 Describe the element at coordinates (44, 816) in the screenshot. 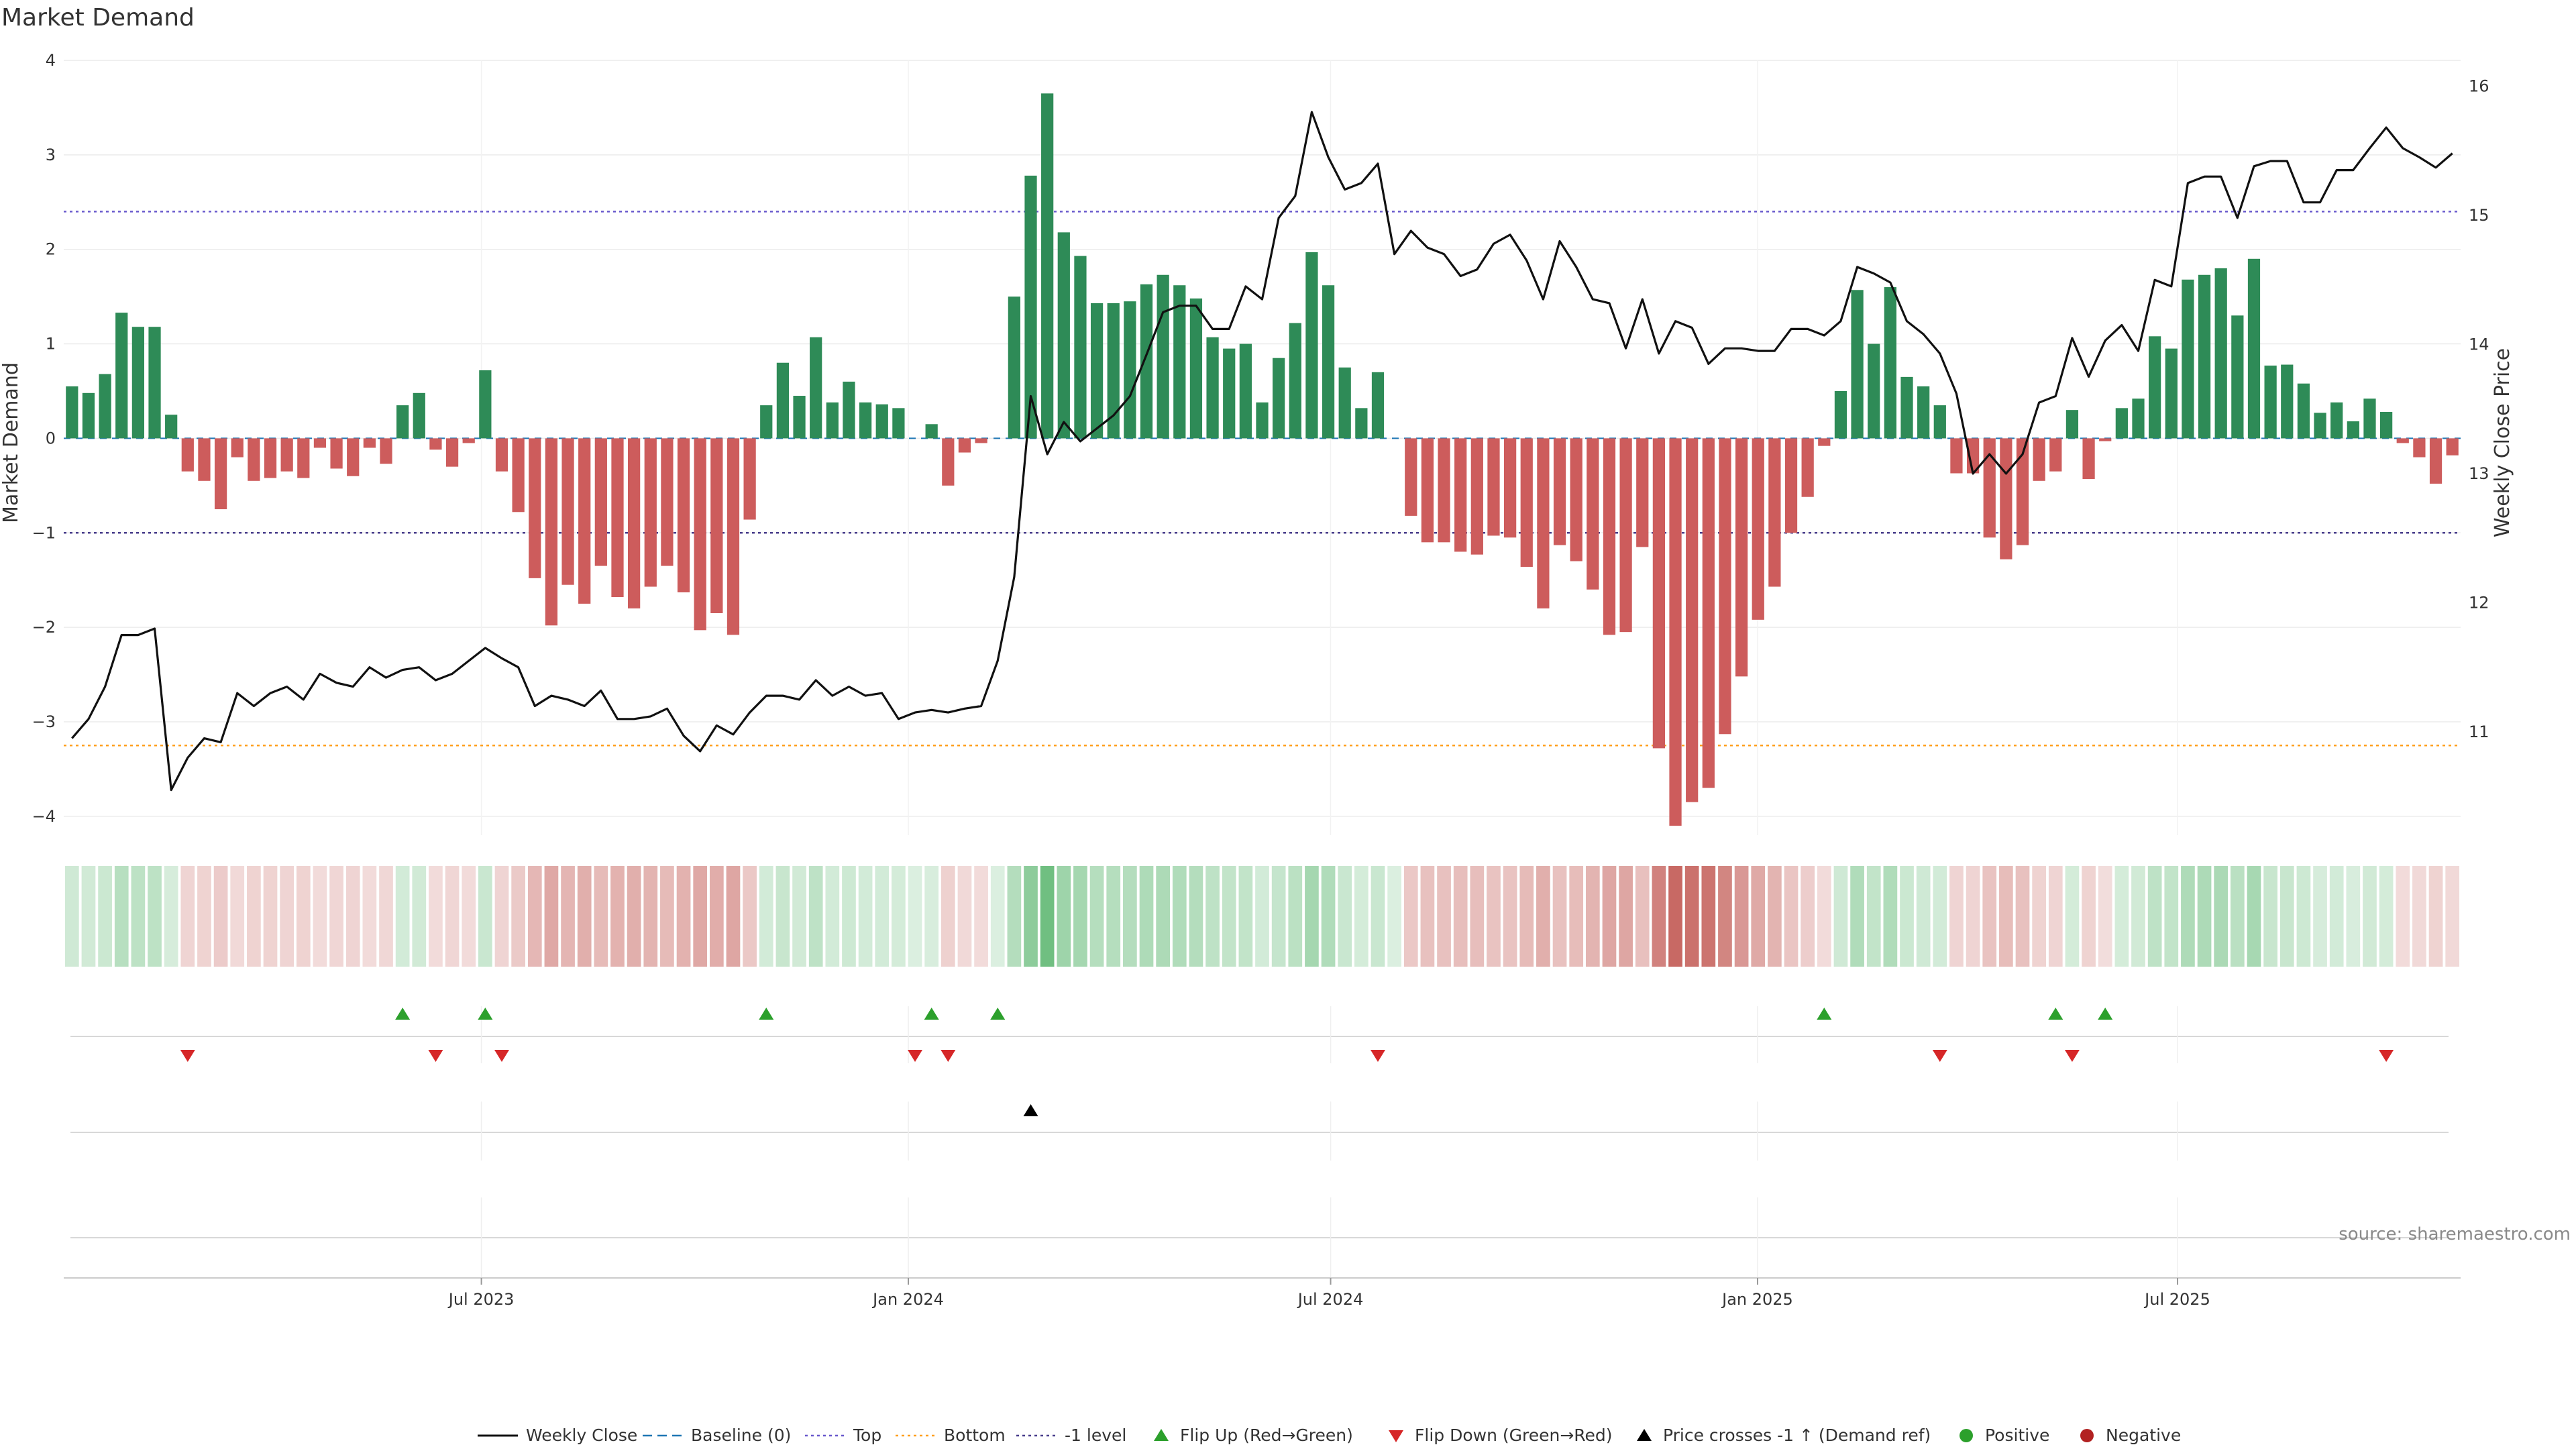

I see `y-tick-left: −4` at that location.